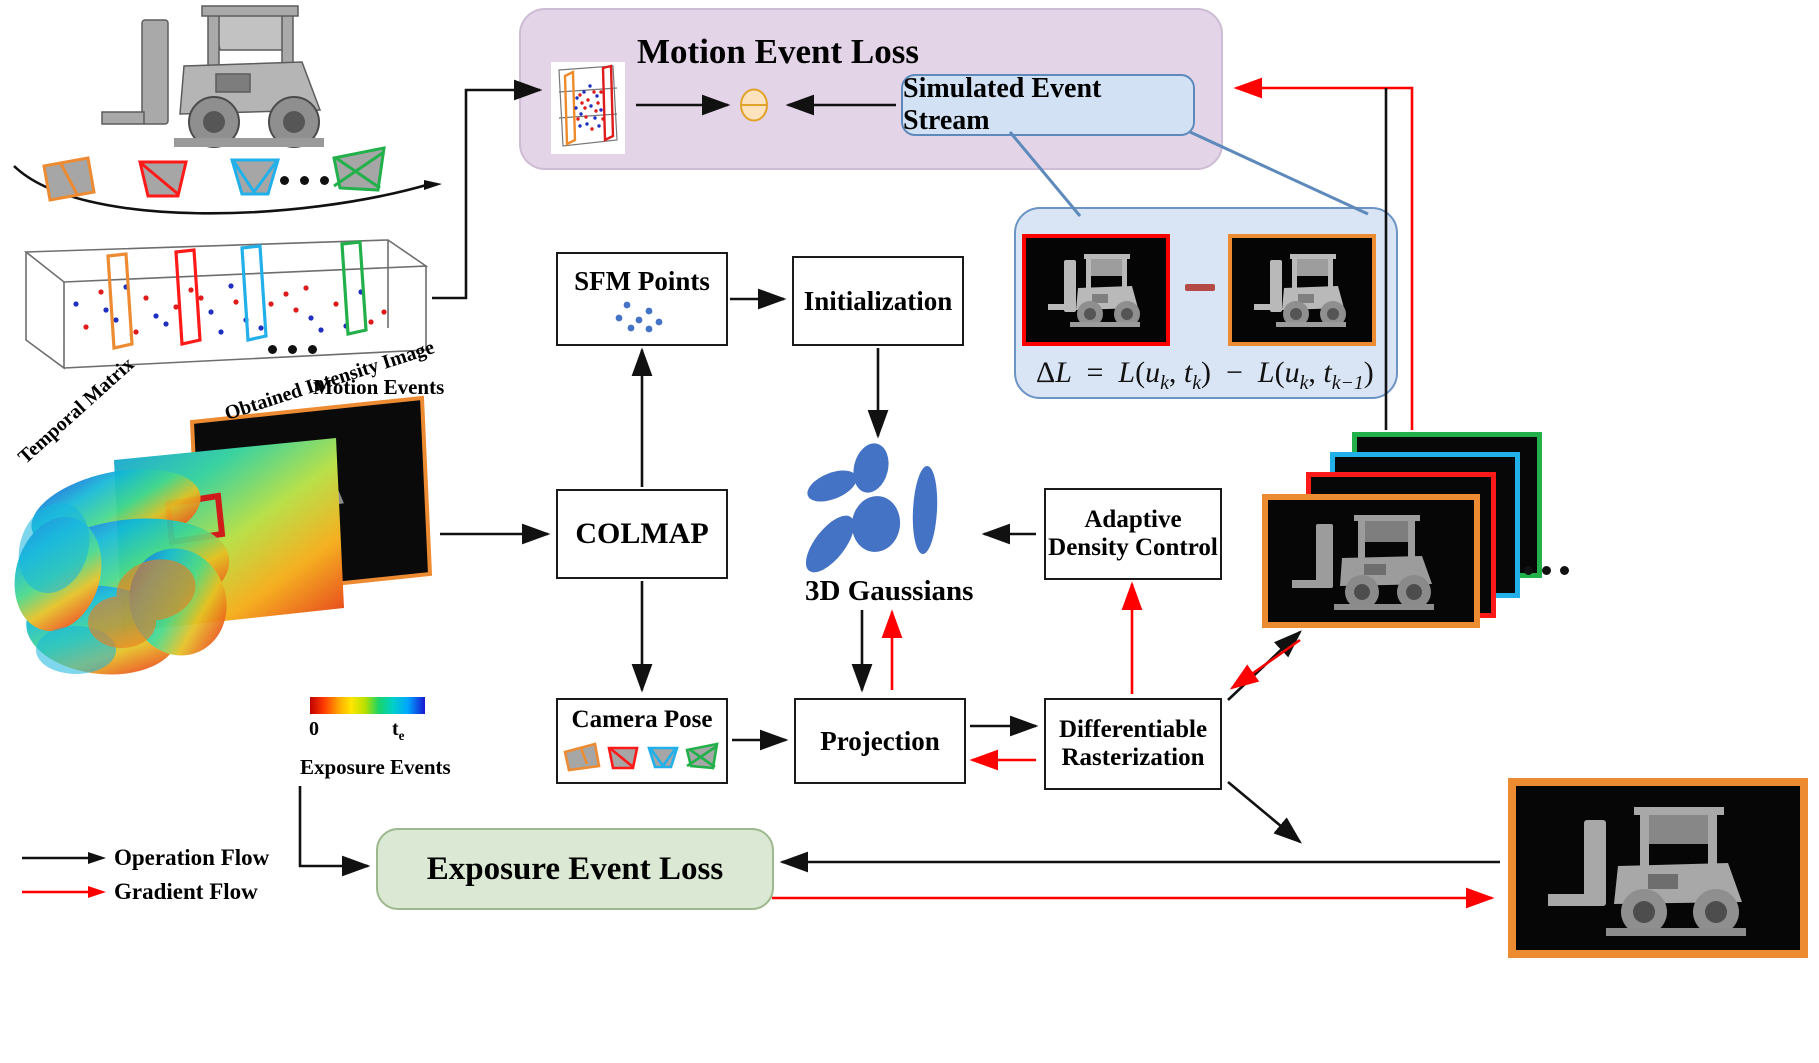 The width and height of the screenshot is (1819, 1063). I want to click on colorbar-max-subscript: e, so click(401, 735).